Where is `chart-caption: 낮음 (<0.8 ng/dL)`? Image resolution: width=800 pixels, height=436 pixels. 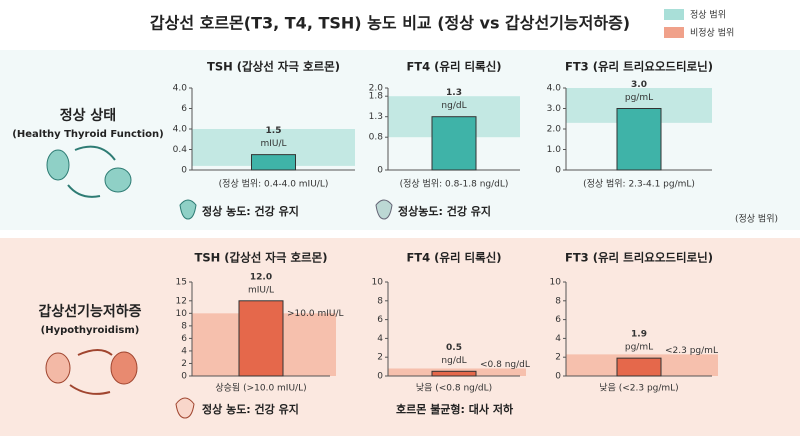 chart-caption: 낮음 (<0.8 ng/dL) is located at coordinates (454, 388).